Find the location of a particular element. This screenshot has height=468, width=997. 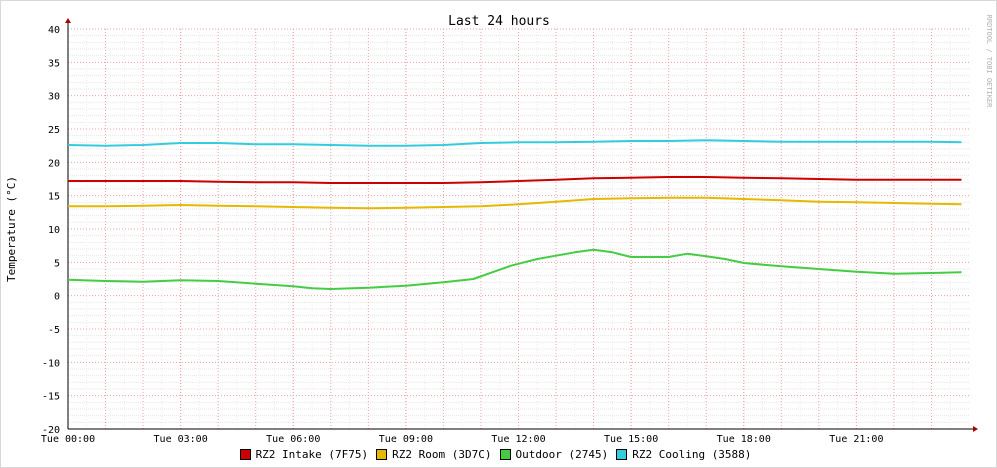

x-tick-label: Tue 15:00 is located at coordinates (631, 439).